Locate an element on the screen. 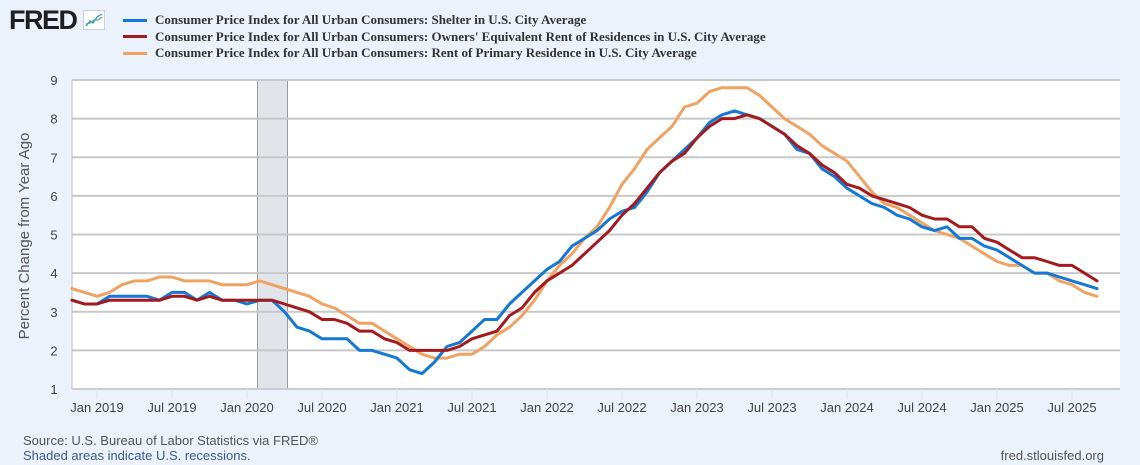 Image resolution: width=1140 pixels, height=465 pixels. x-tick-label: Jan 2019 is located at coordinates (97, 407).